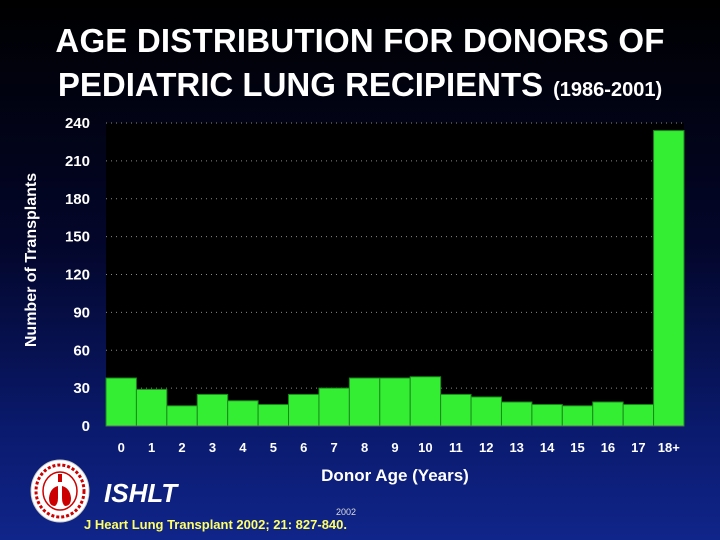 The width and height of the screenshot is (720, 540). Describe the element at coordinates (181, 447) in the screenshot. I see `x-tick-label: 2` at that location.